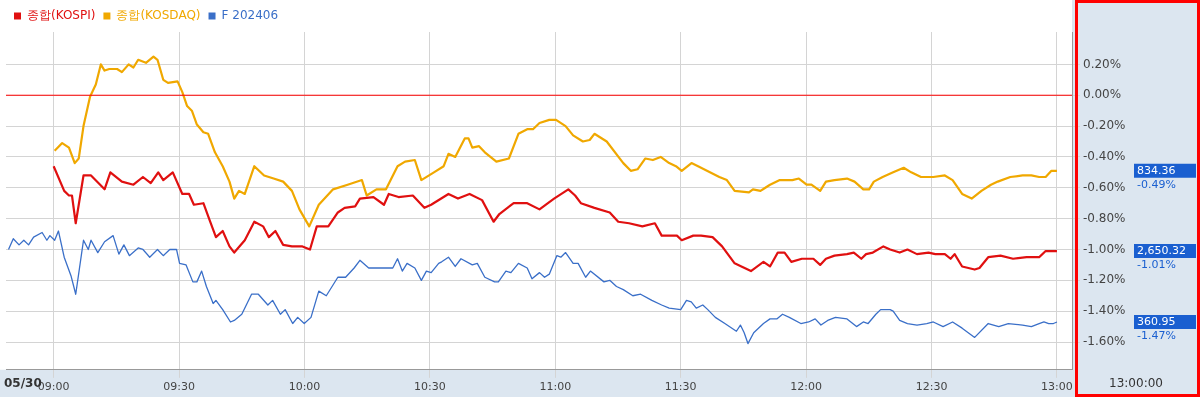 This screenshot has width=1200, height=397. What do you see at coordinates (806, 387) in the screenshot?
I see `x-tick-label: 12:00` at bounding box center [806, 387].